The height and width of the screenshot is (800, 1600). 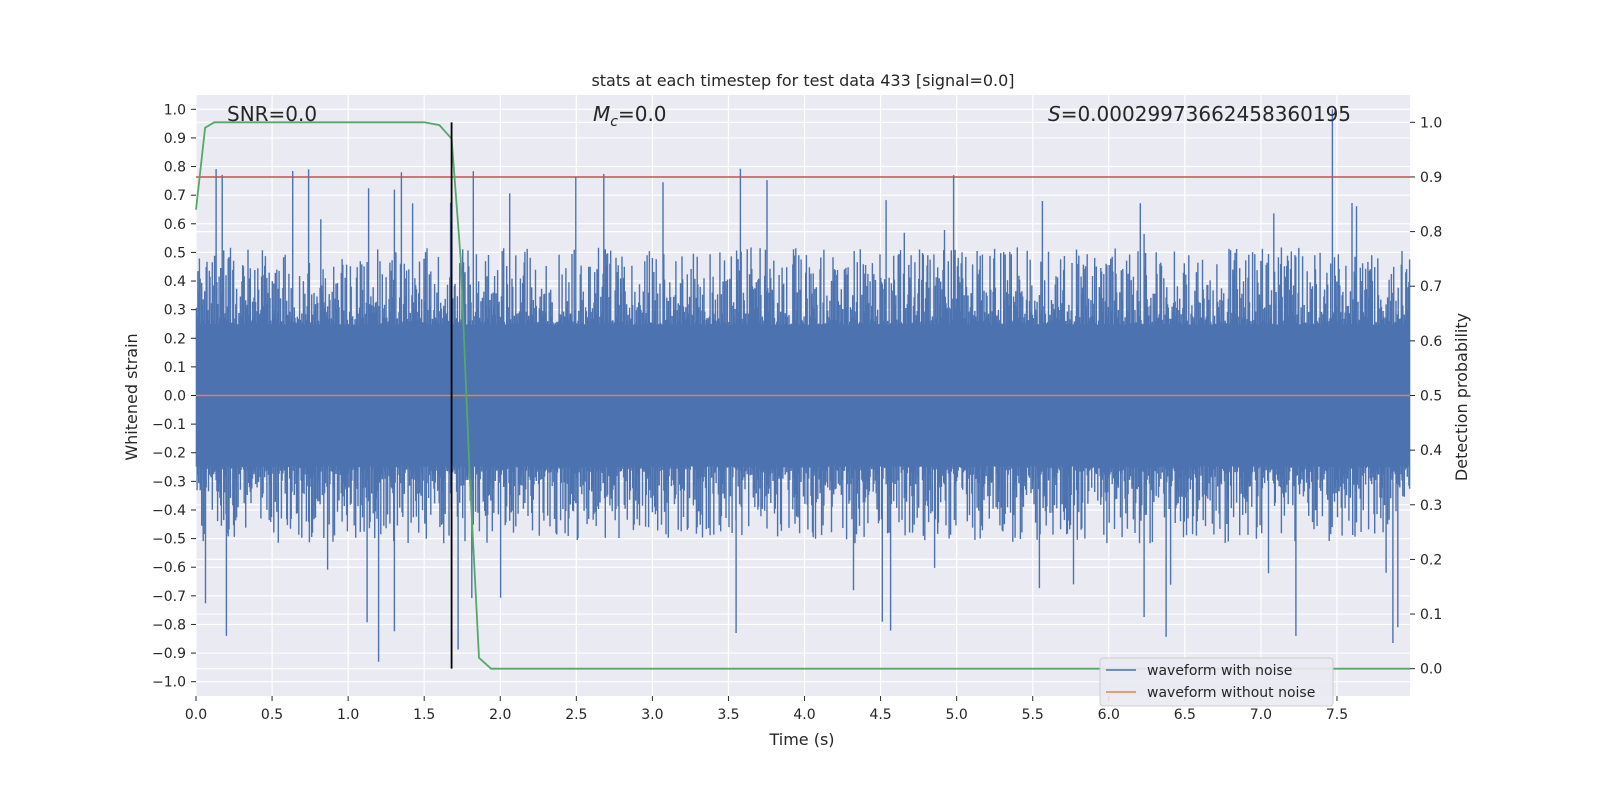 What do you see at coordinates (175, 311) in the screenshot?
I see `y-left-tick-label: 0.3` at bounding box center [175, 311].